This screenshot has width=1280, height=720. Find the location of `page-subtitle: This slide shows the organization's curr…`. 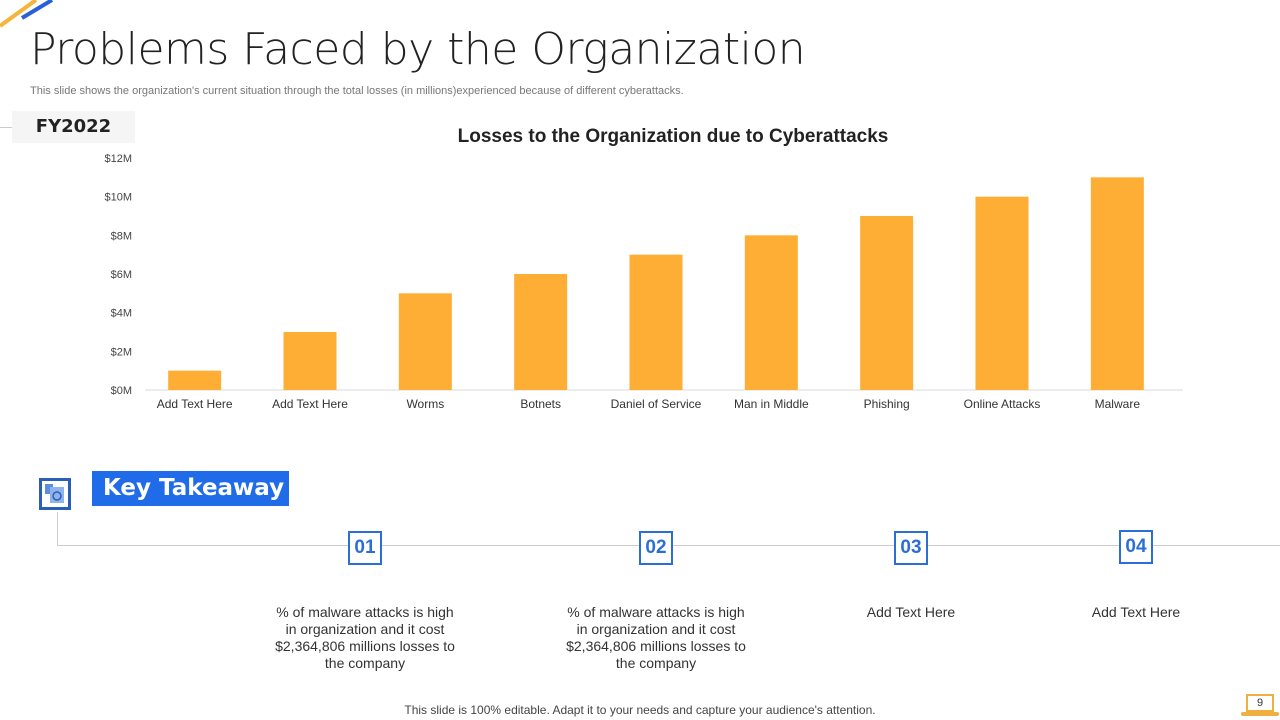

page-subtitle: This slide shows the organization's curr… is located at coordinates (357, 91).